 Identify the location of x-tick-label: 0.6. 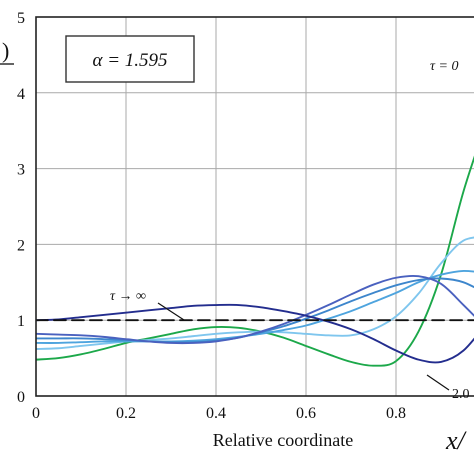
(306, 413).